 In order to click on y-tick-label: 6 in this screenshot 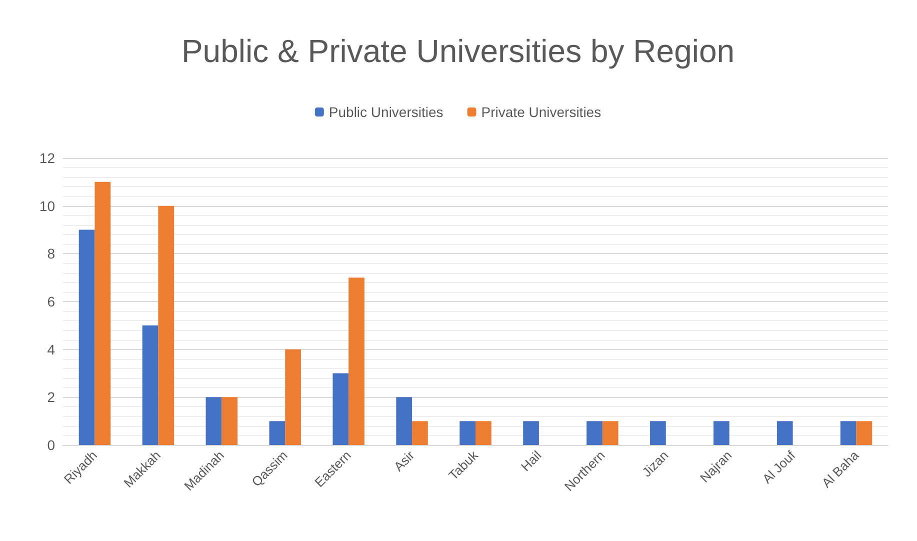, I will do `click(51, 302)`.